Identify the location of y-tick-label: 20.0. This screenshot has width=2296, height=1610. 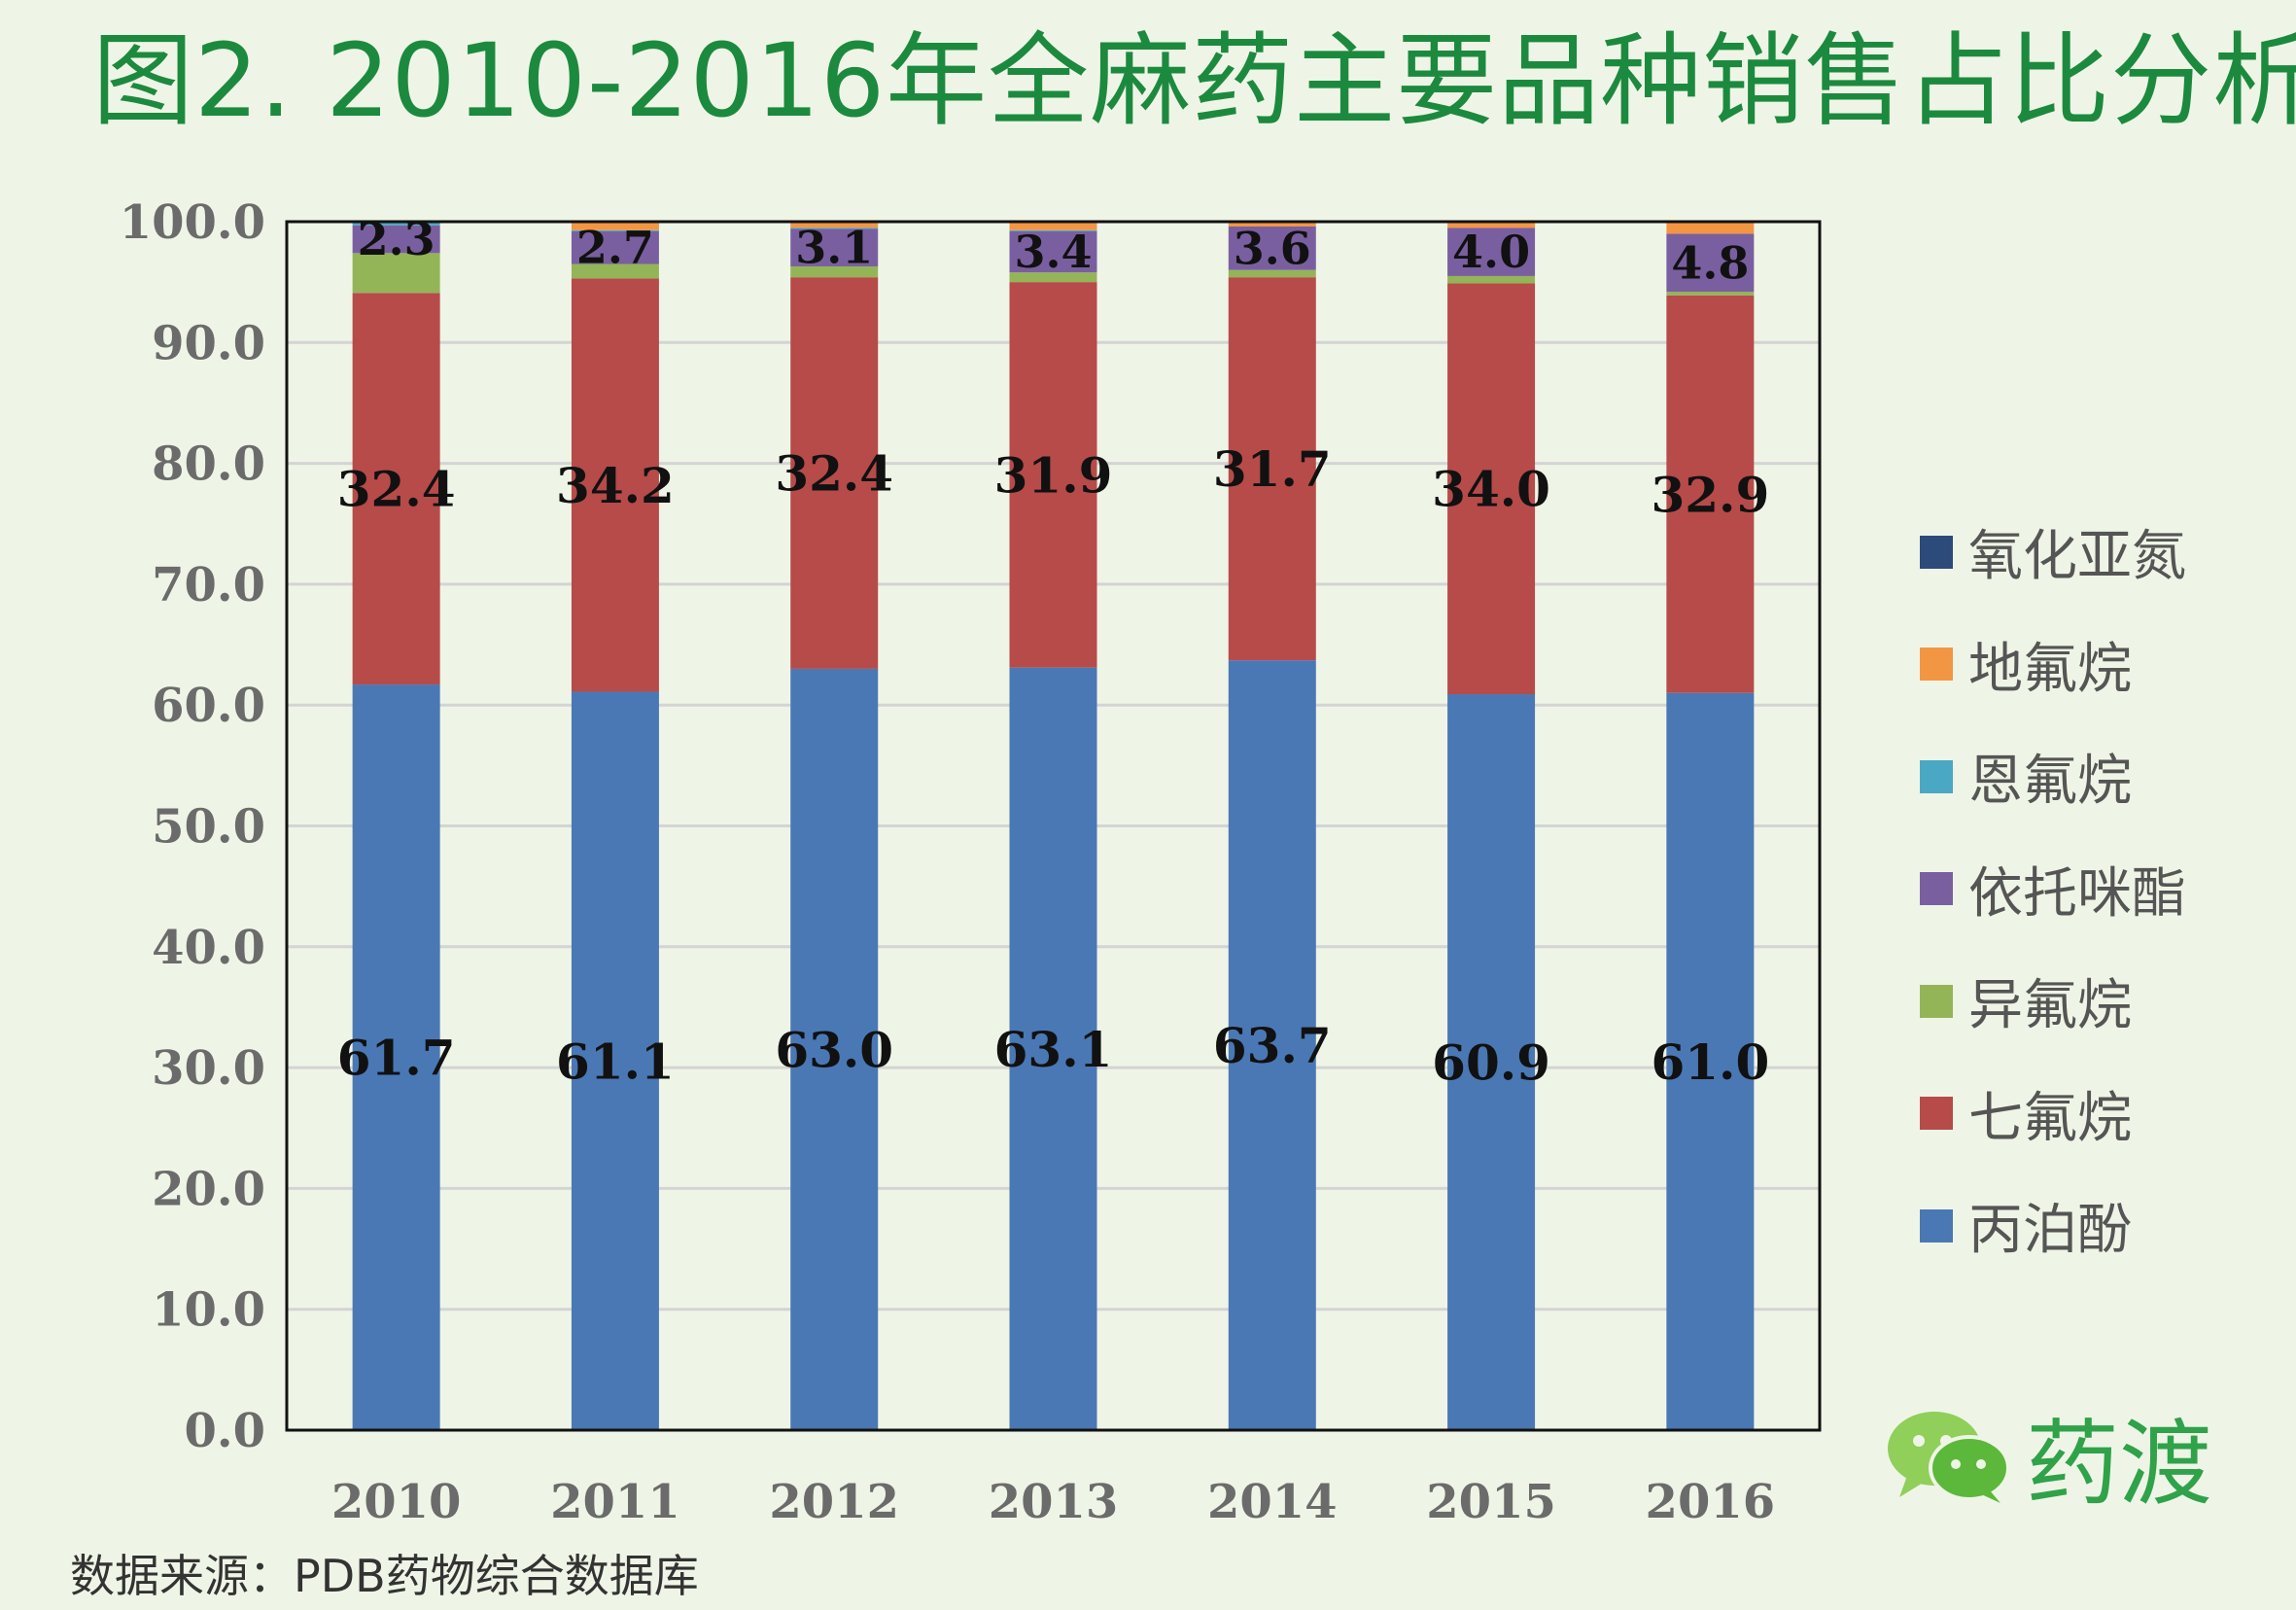
(208, 1189).